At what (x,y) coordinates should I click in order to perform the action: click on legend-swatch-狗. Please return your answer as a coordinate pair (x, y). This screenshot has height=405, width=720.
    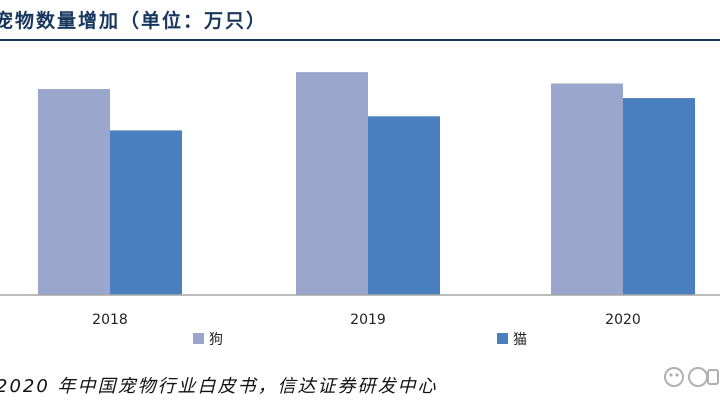
    Looking at the image, I should click on (198, 338).